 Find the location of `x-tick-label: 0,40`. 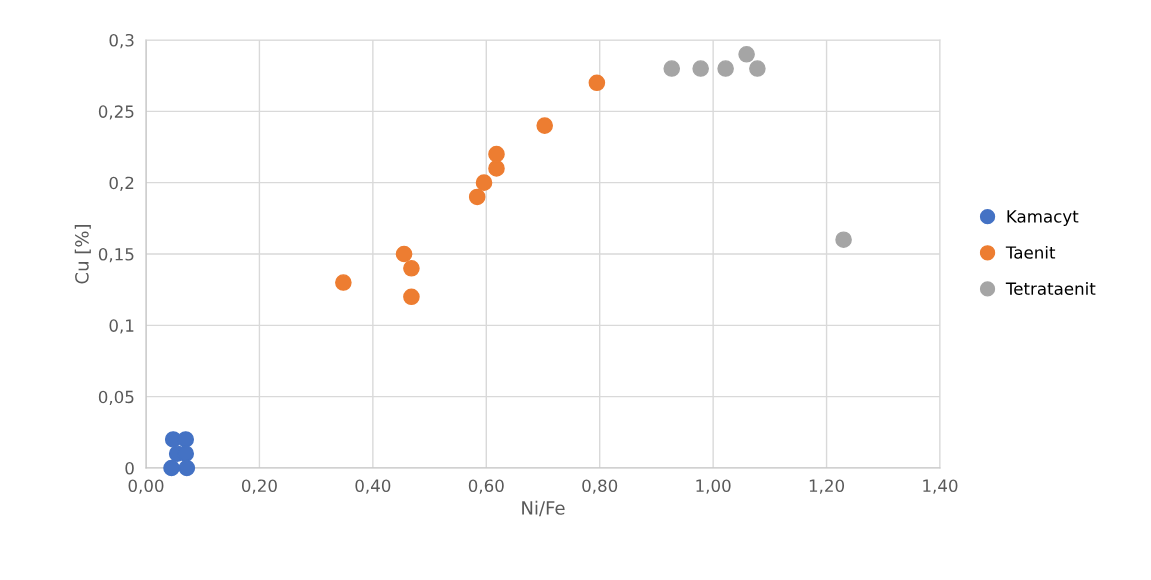

x-tick-label: 0,40 is located at coordinates (373, 486).